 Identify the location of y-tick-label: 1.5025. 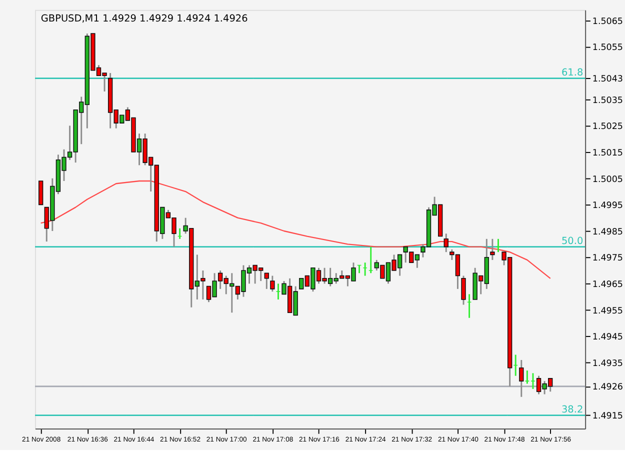
(608, 127).